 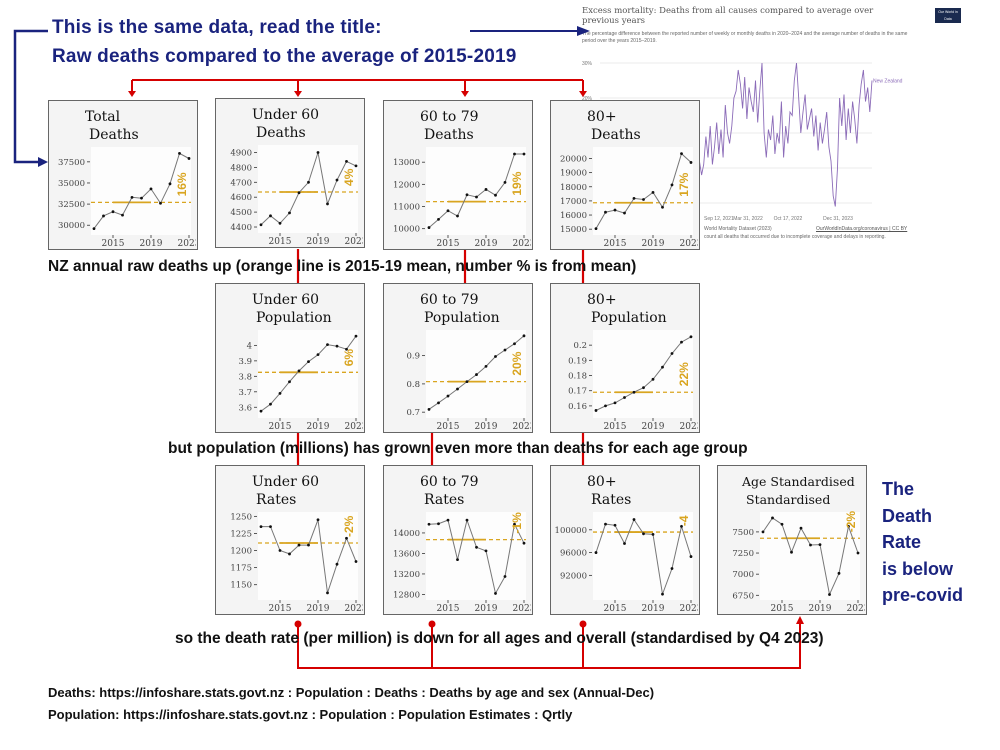 What do you see at coordinates (788, 219) in the screenshot?
I see `owid-x-tick: Oct 17, 2022` at bounding box center [788, 219].